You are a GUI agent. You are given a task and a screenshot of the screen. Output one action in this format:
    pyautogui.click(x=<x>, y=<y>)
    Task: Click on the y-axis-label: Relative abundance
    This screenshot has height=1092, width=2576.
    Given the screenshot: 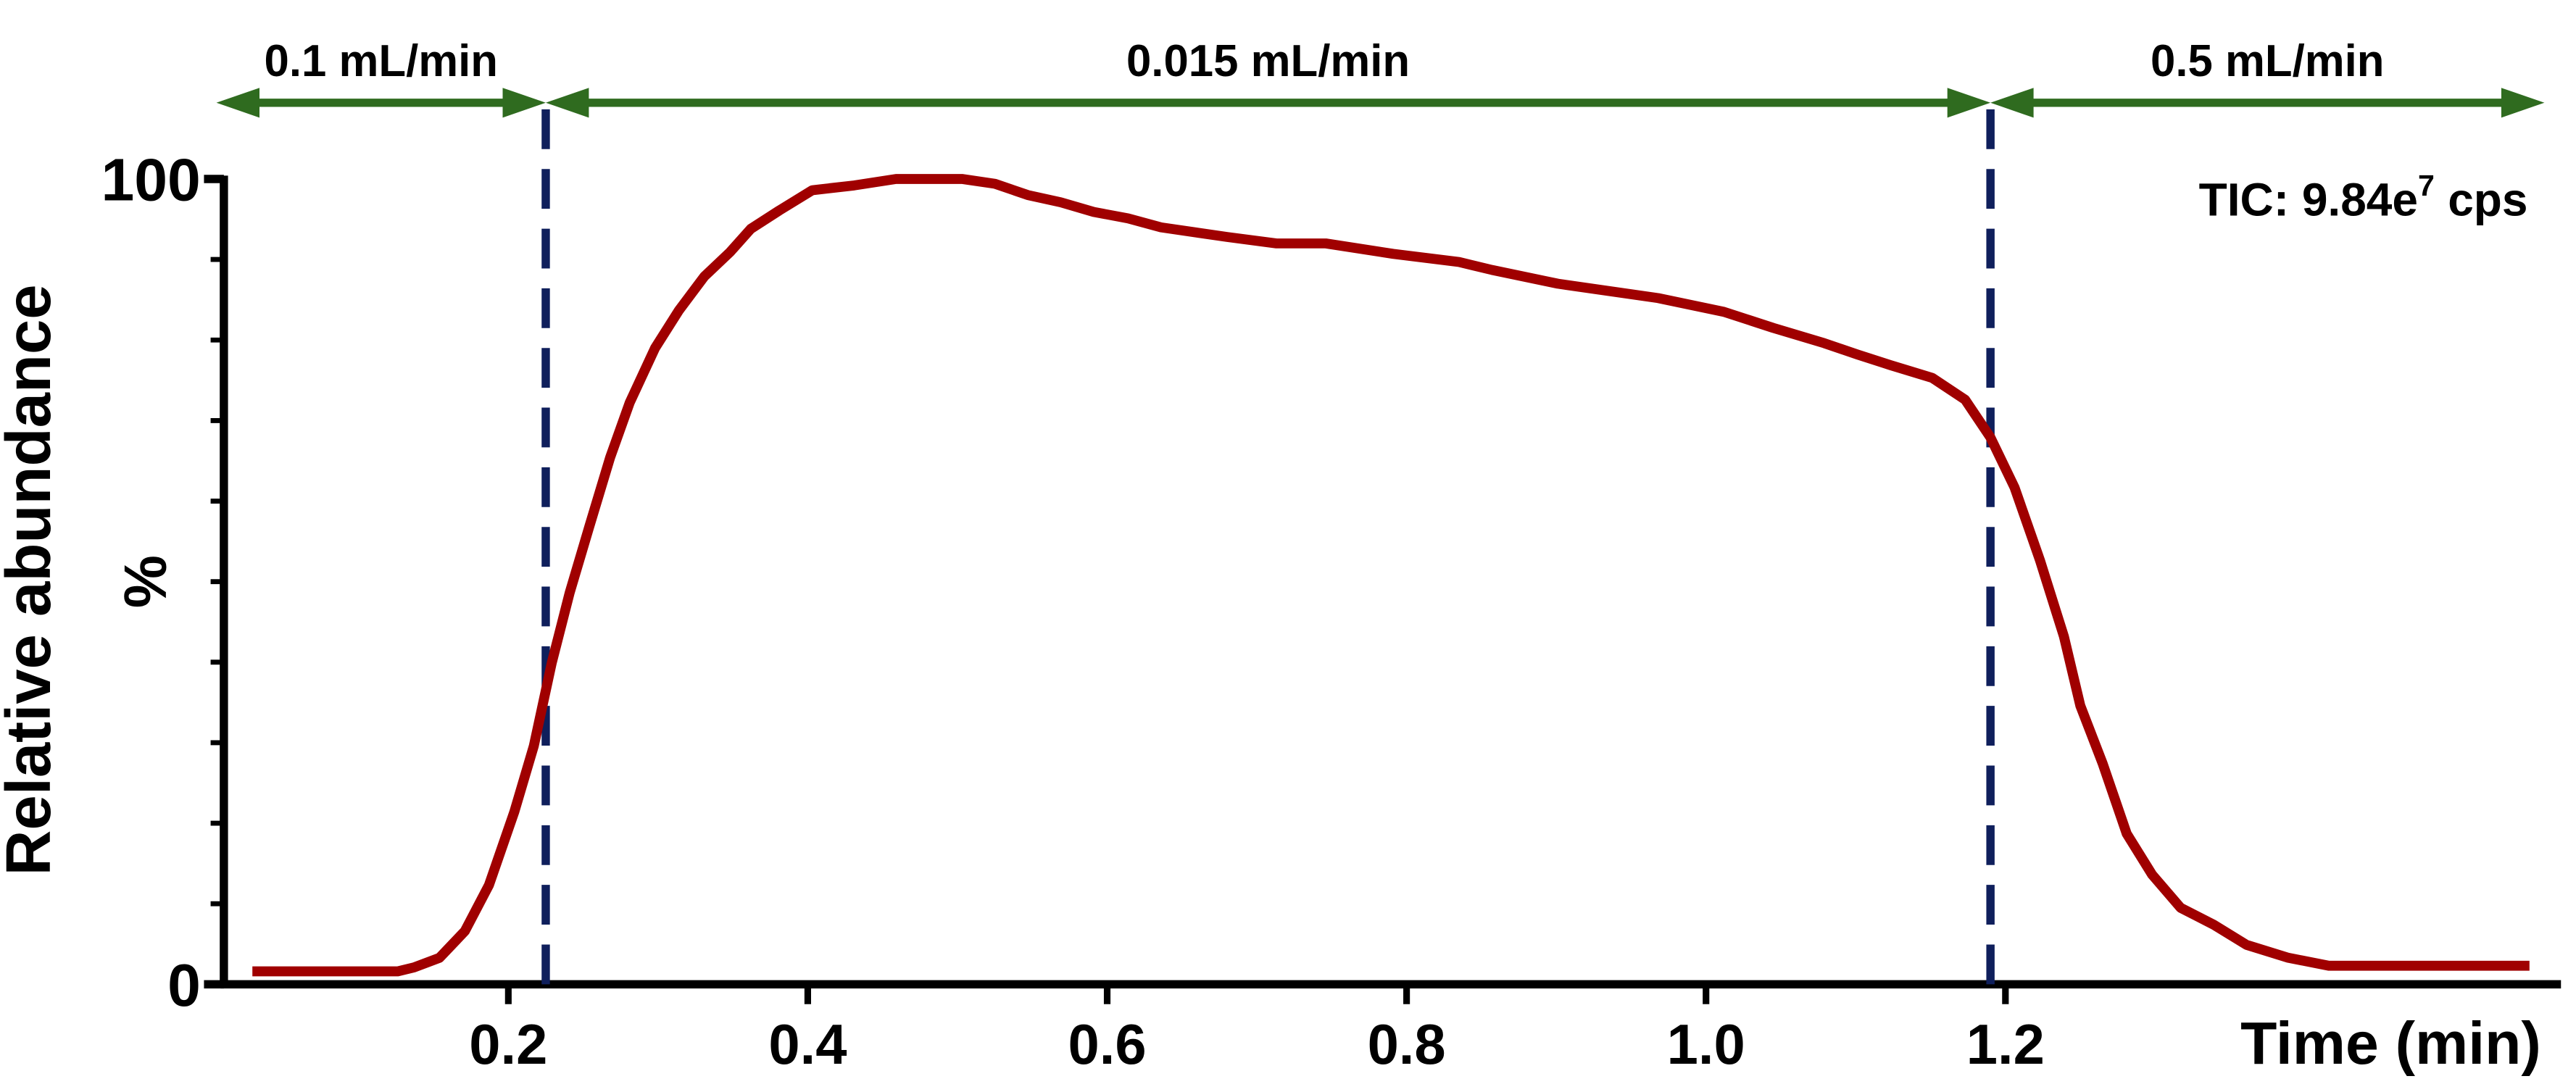 What is the action you would take?
    pyautogui.click(x=32, y=580)
    